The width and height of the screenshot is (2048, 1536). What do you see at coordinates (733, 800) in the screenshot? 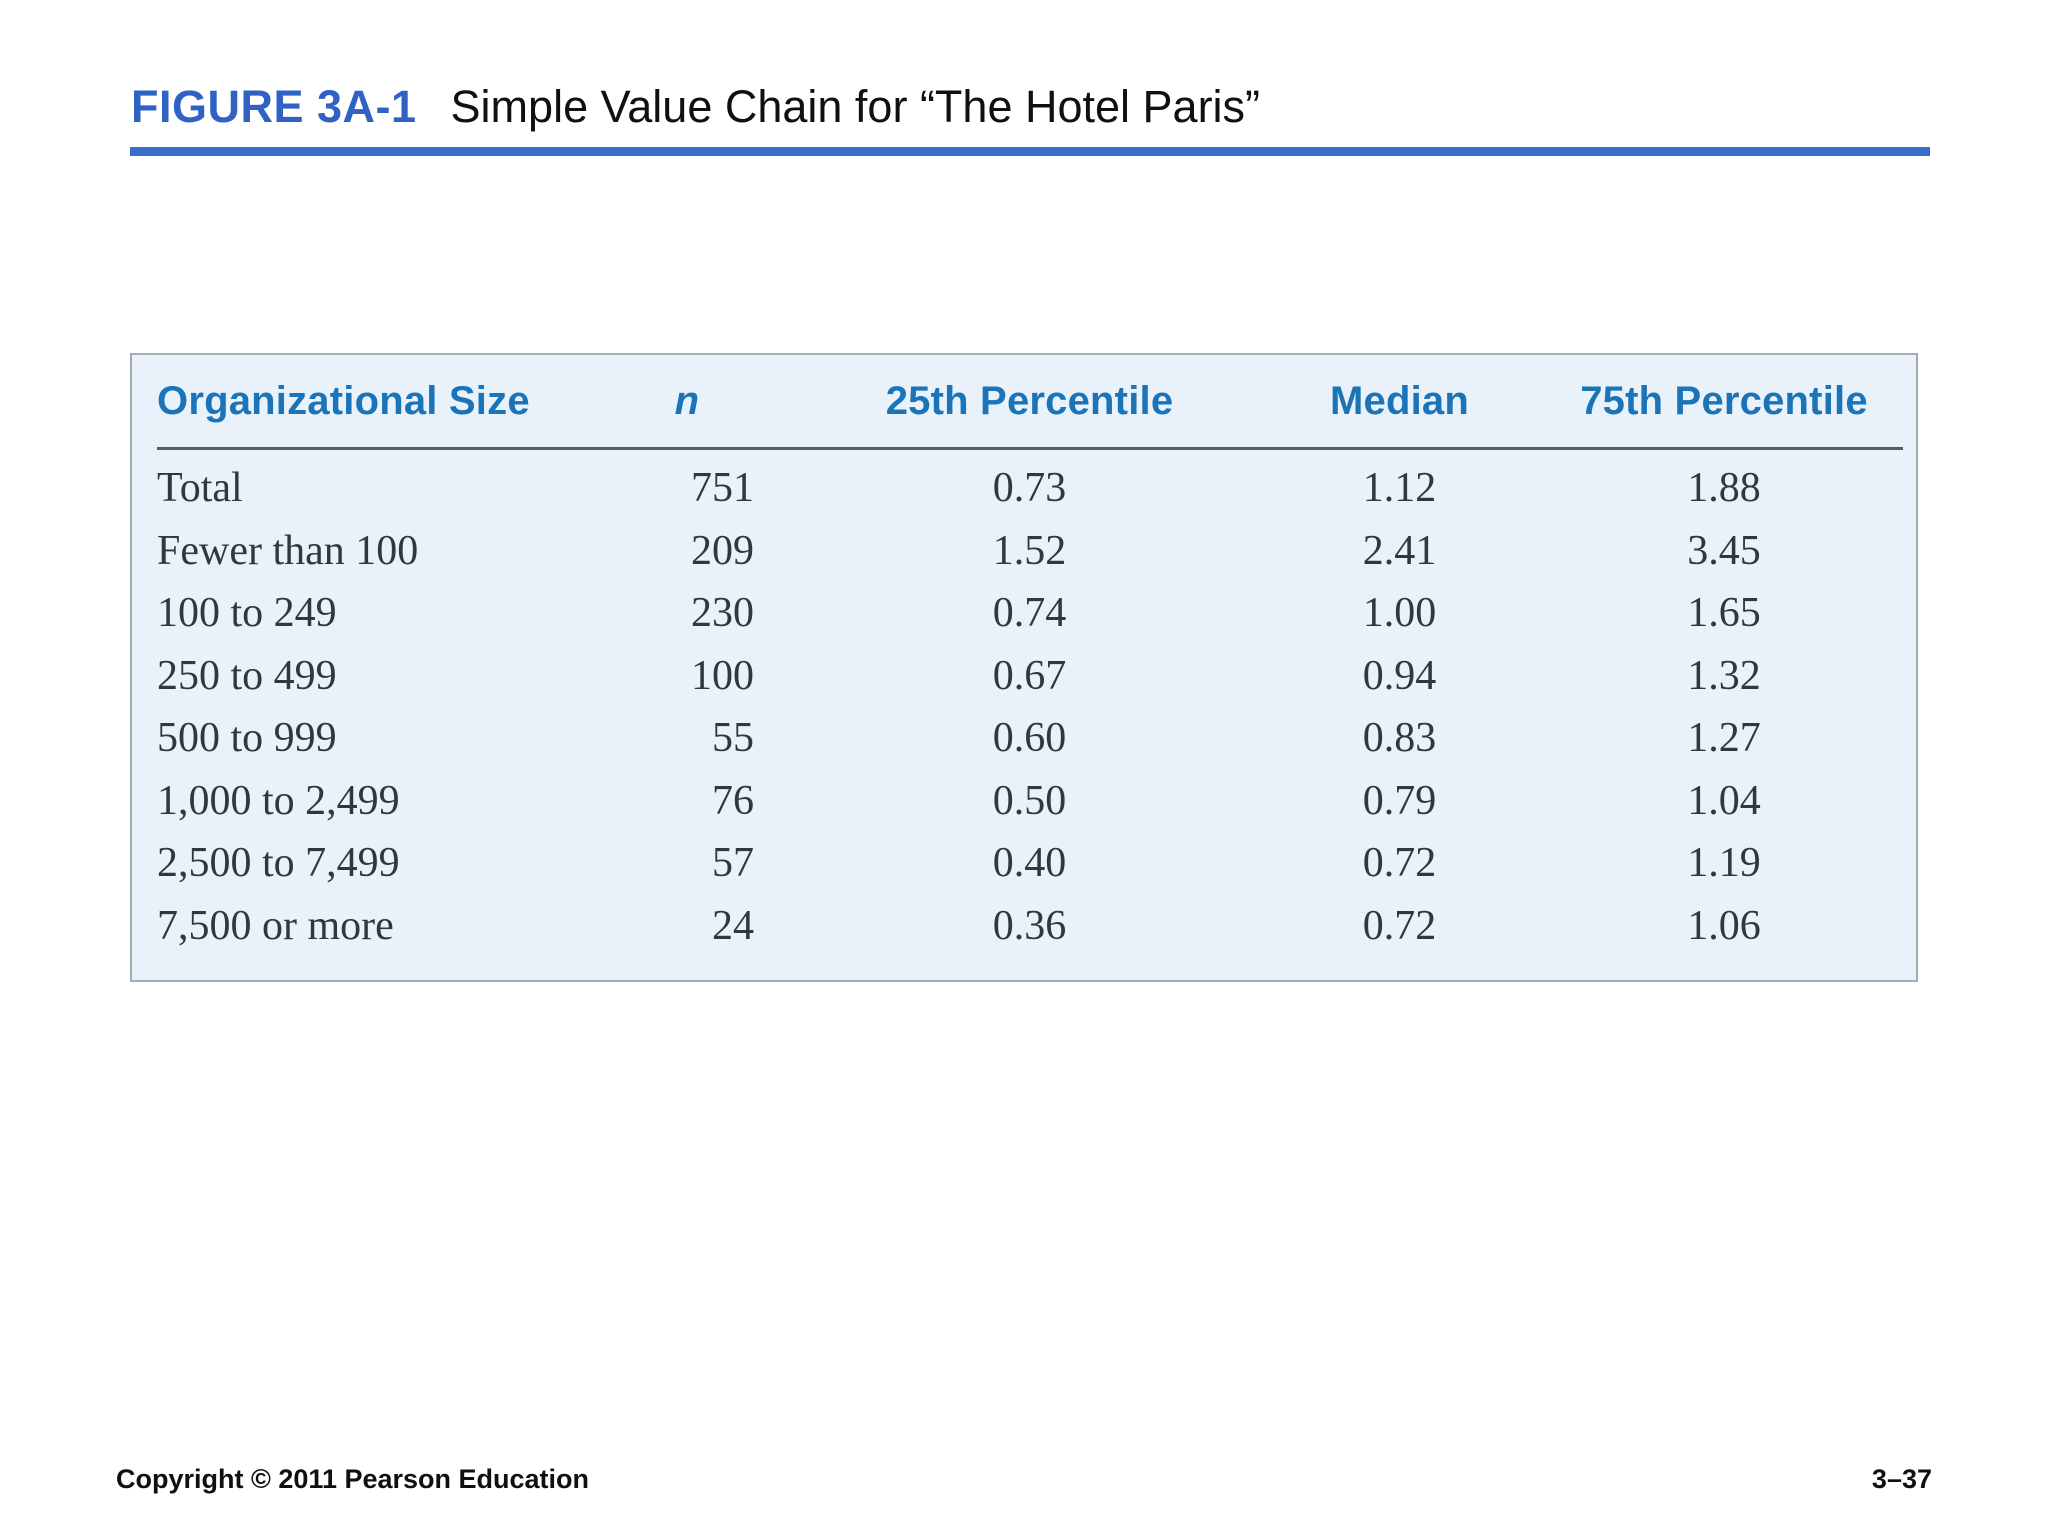
I see `n-value: 76` at bounding box center [733, 800].